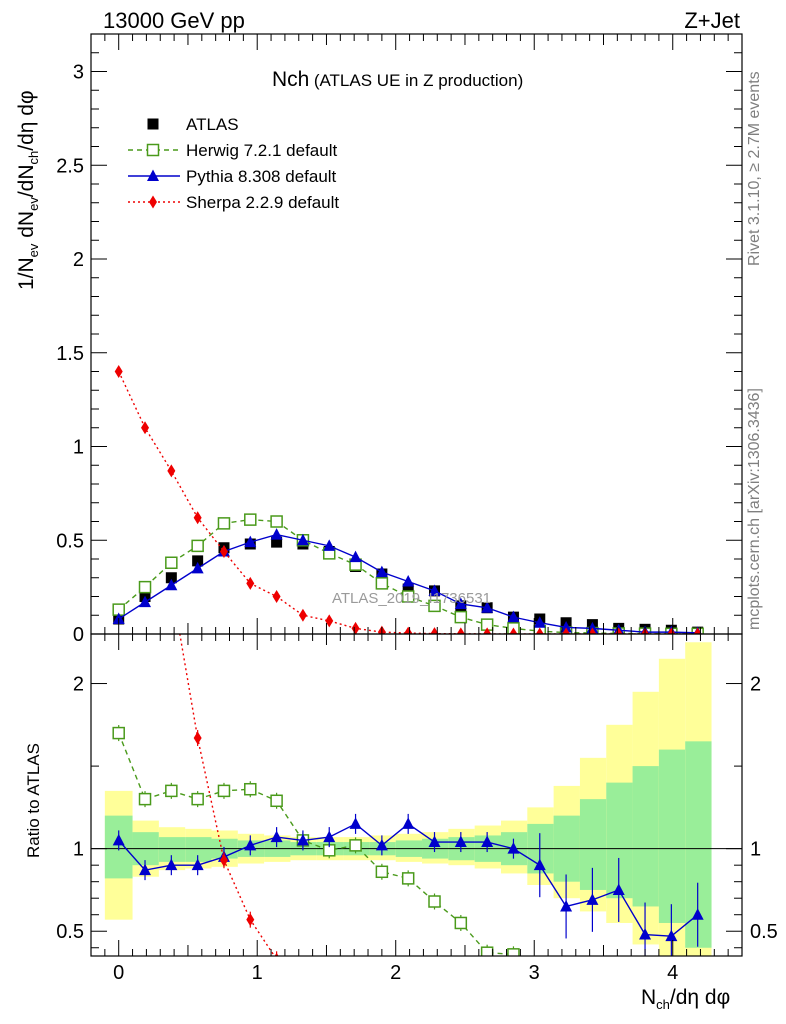 This screenshot has height=1024, width=786. I want to click on legend-entry-pythia: Pythia 8.308 default, so click(261, 176).